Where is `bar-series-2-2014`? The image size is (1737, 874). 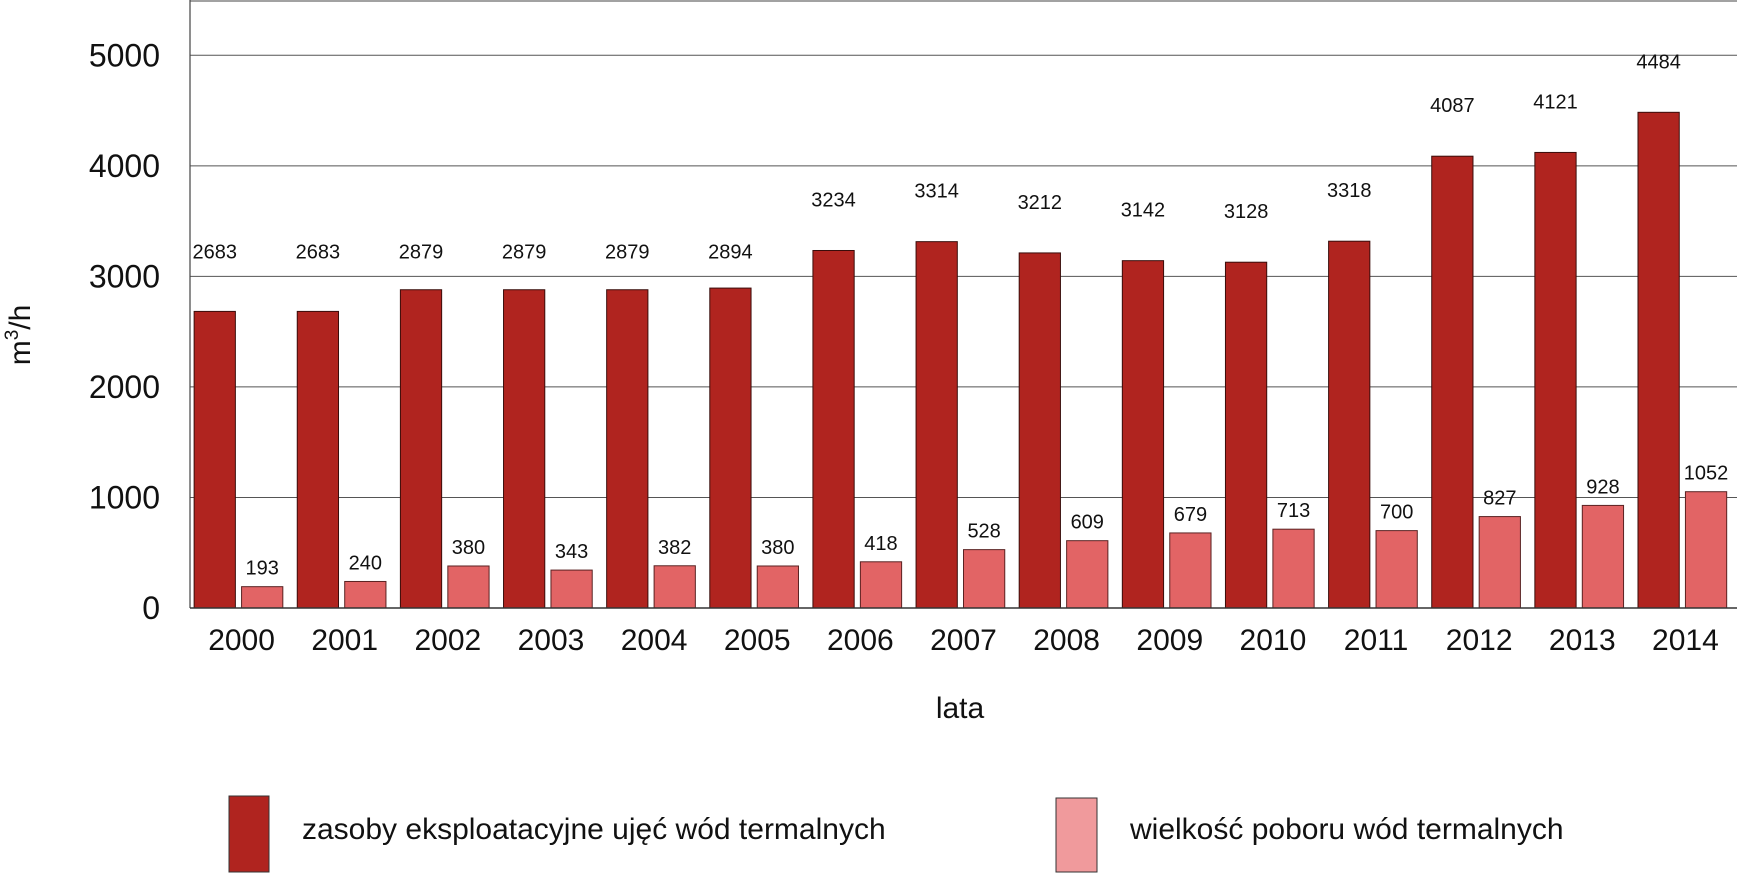 bar-series-2-2014 is located at coordinates (1706, 550).